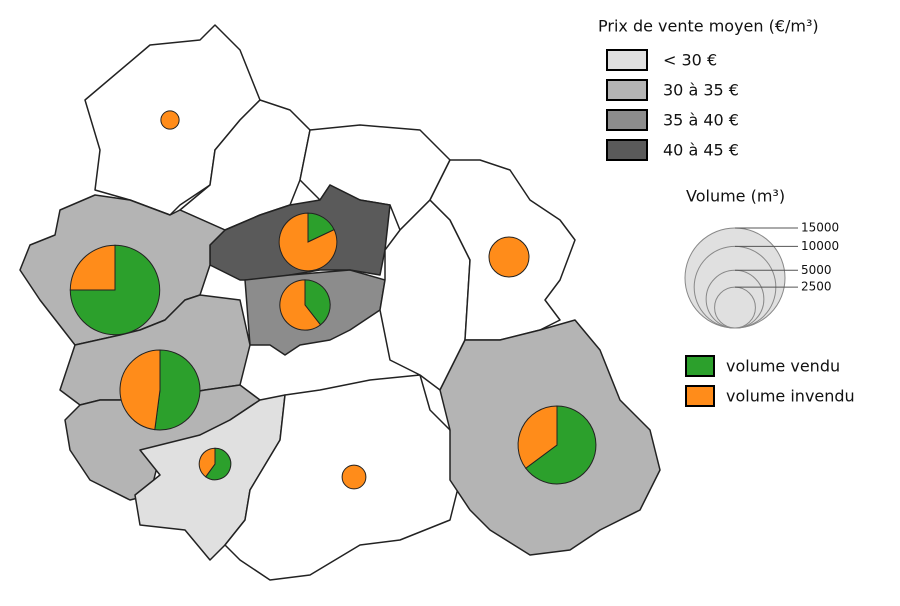  Describe the element at coordinates (783, 366) in the screenshot. I see `pie-legend-label: volume vendu` at that location.